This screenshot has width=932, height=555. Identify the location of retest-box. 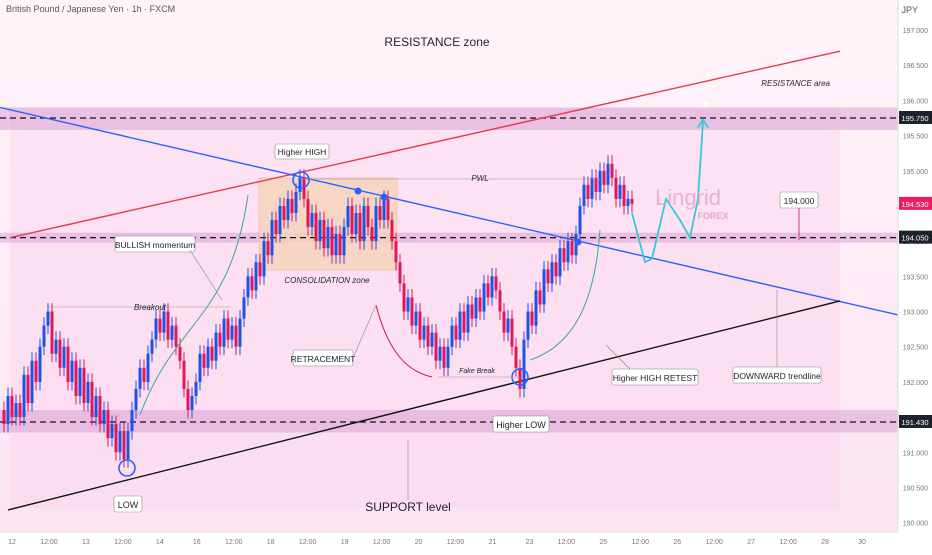
(655, 377).